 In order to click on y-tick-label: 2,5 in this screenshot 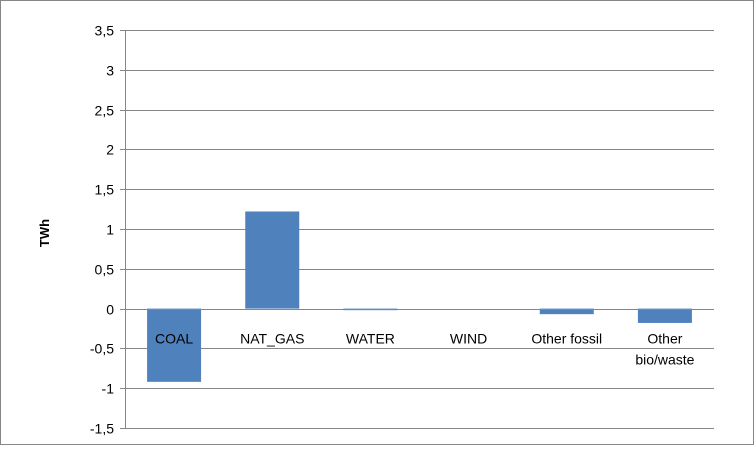, I will do `click(105, 111)`.